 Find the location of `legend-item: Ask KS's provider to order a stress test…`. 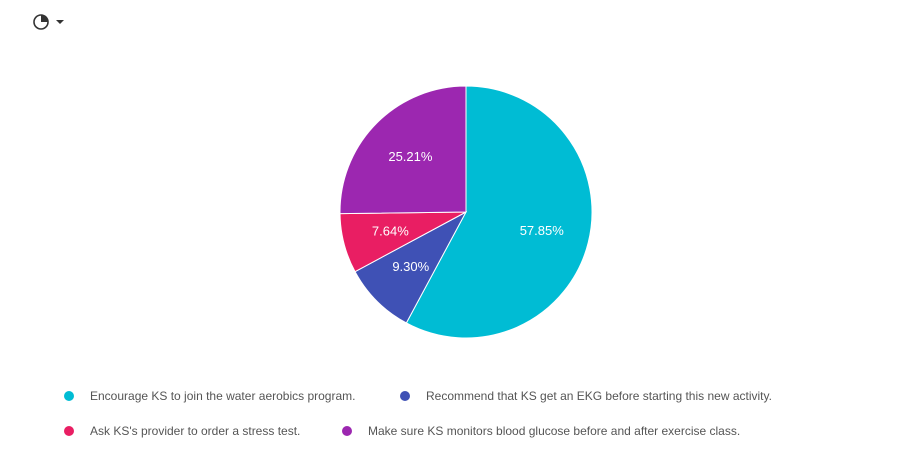

legend-item: Ask KS's provider to order a stress test… is located at coordinates (182, 431).